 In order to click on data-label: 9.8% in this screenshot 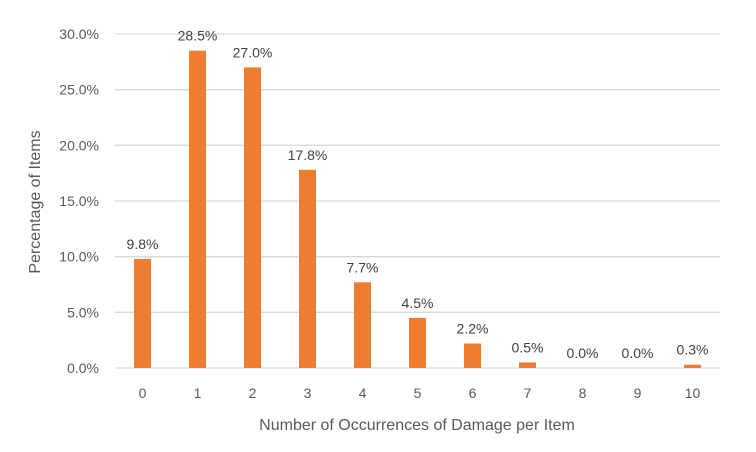, I will do `click(143, 244)`.